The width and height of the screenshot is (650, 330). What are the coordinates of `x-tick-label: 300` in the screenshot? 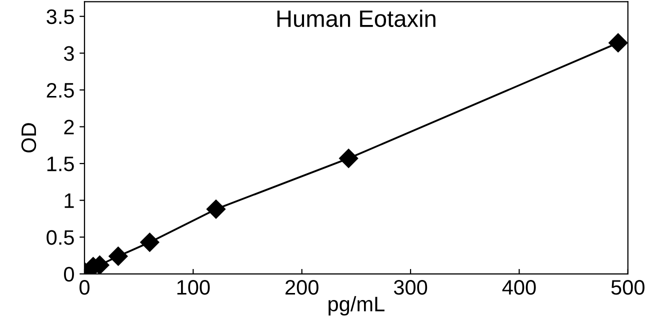 It's located at (411, 287).